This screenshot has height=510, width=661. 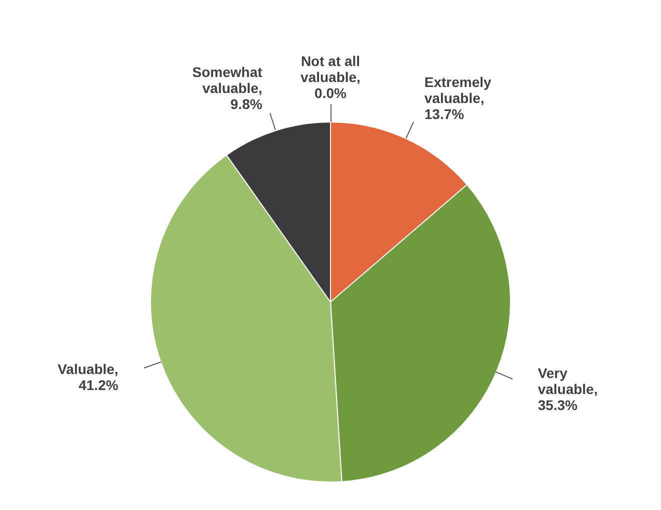 What do you see at coordinates (568, 389) in the screenshot?
I see `slice-label: Very valuable, 35.3%` at bounding box center [568, 389].